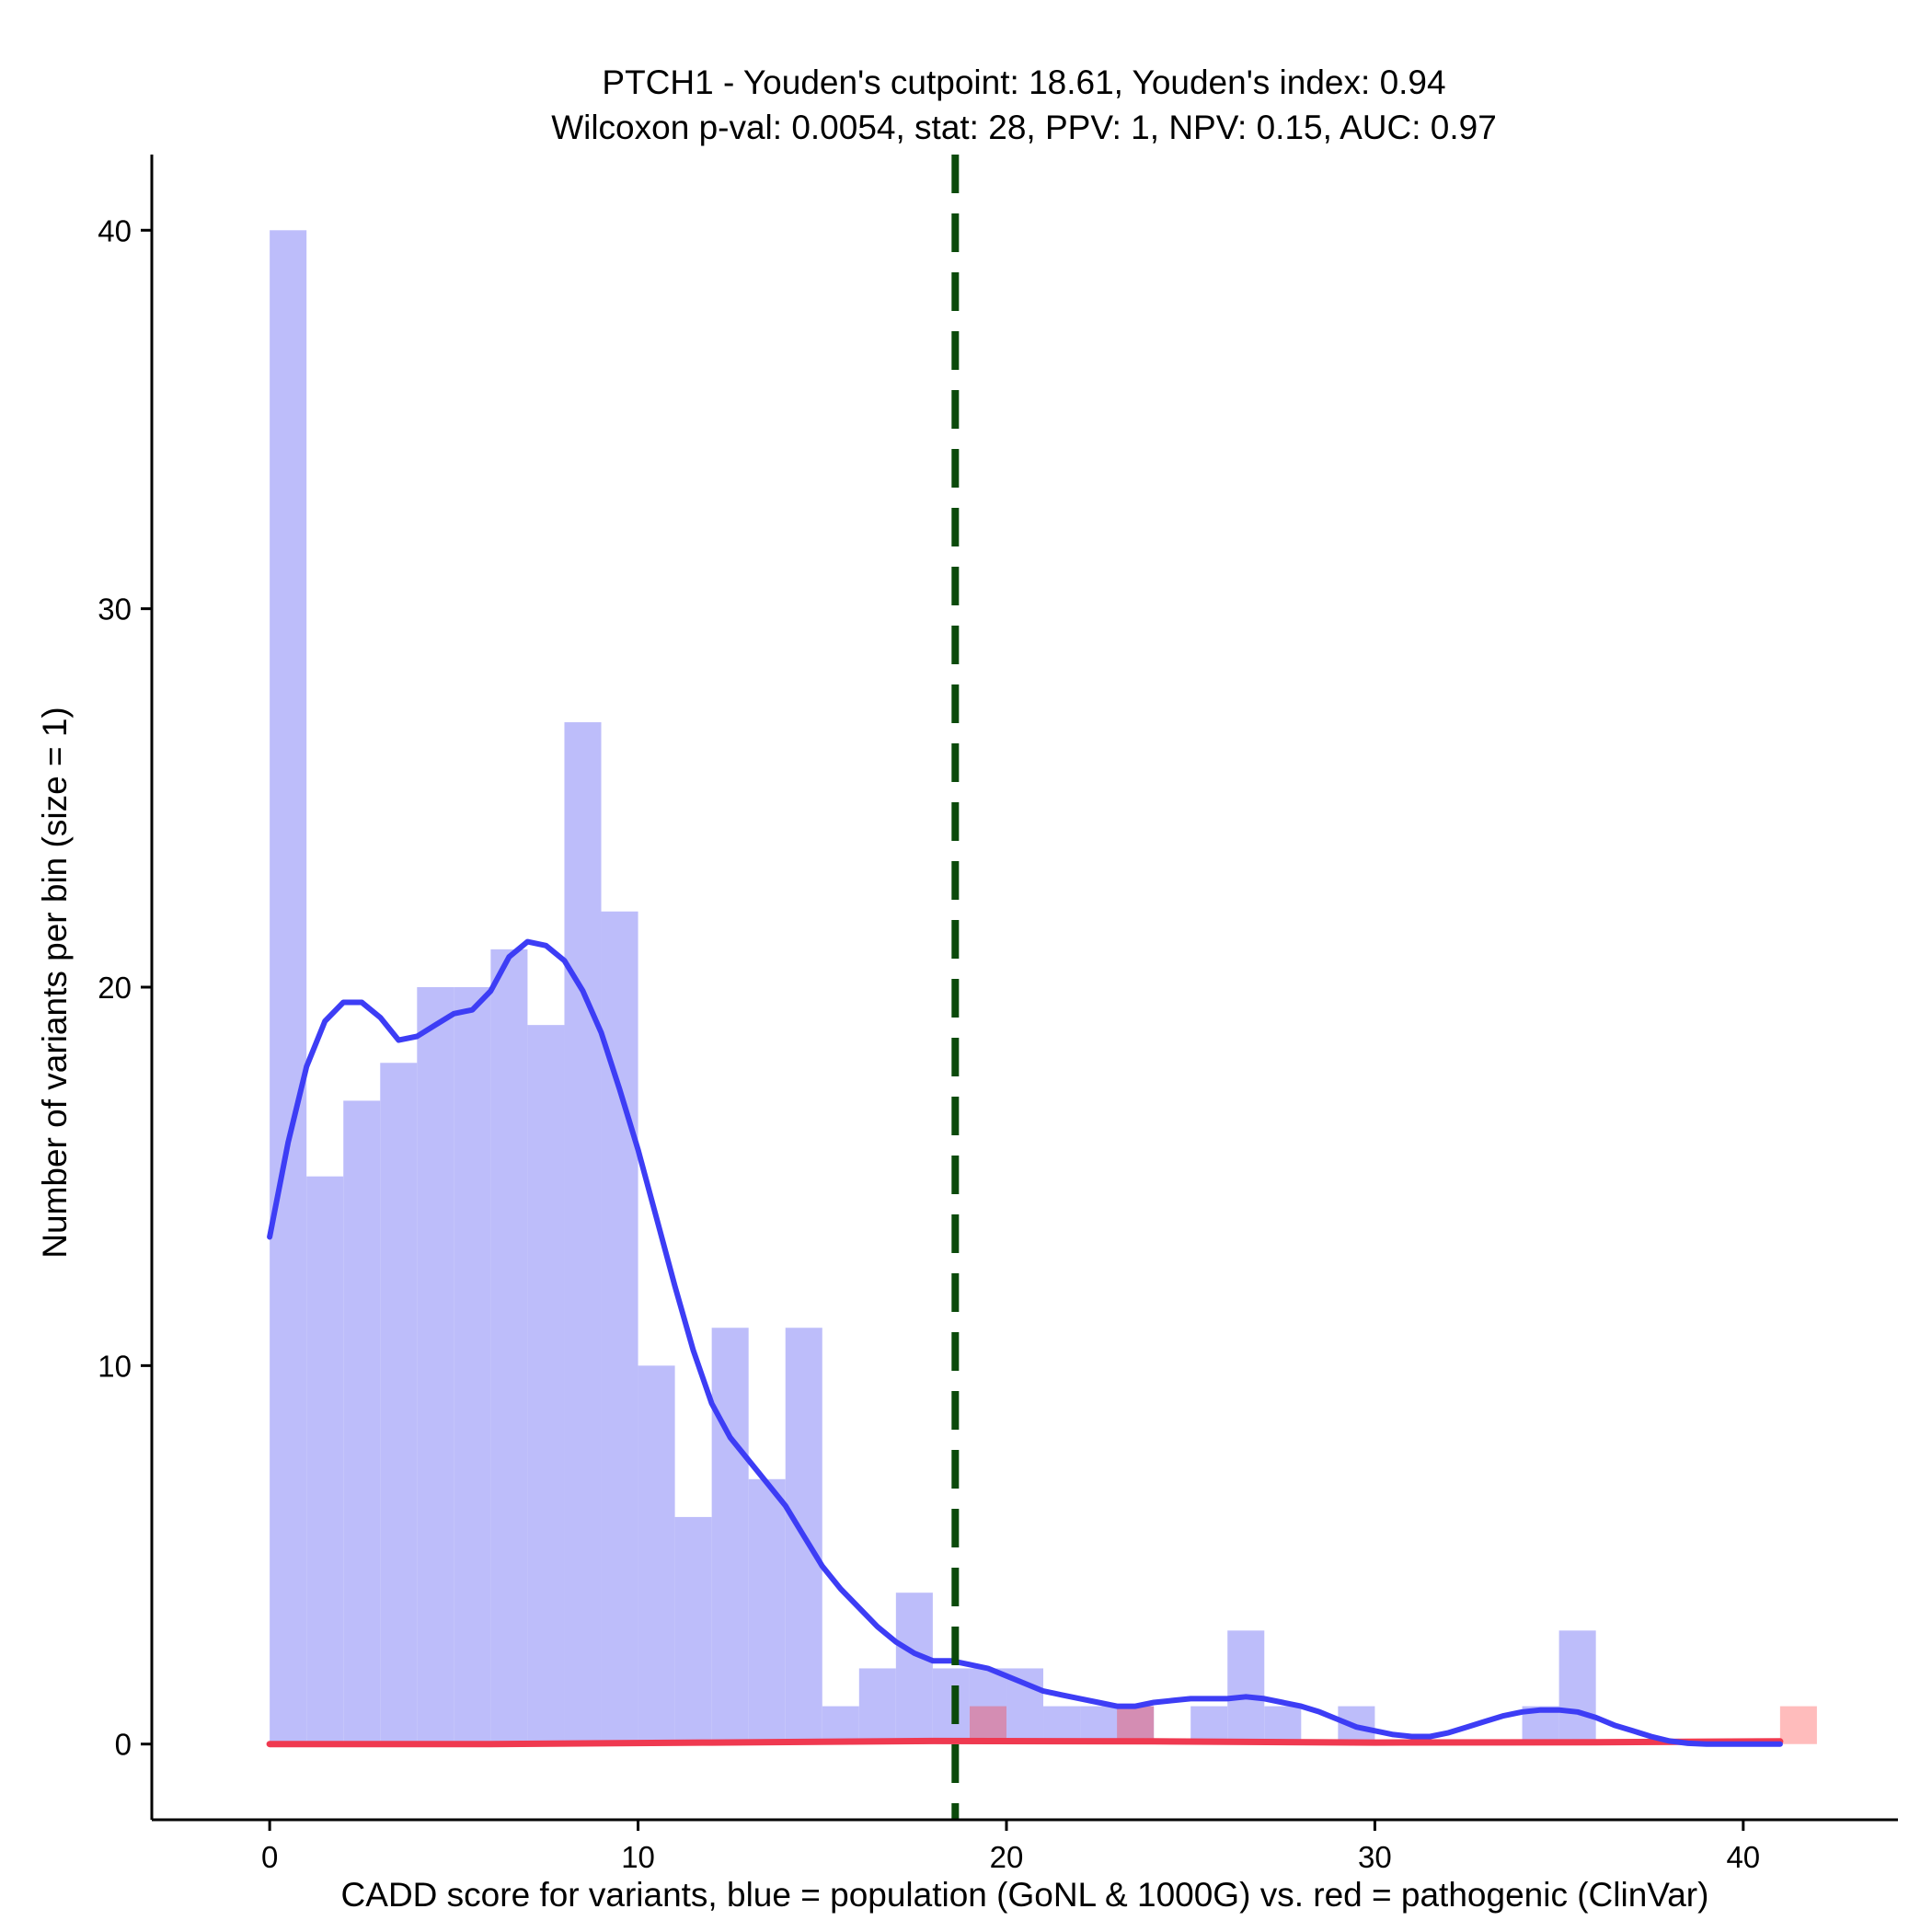 Image resolution: width=1932 pixels, height=1932 pixels. I want to click on pathogenic-density-curve, so click(1025, 1742).